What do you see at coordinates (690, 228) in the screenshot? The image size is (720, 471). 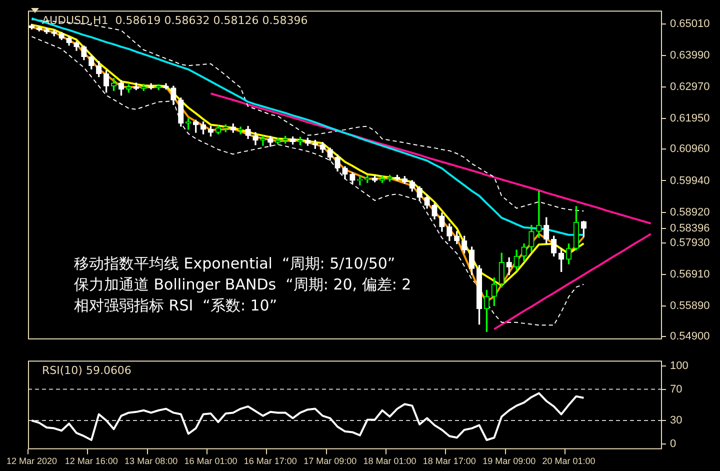 I see `y-tick-label: 0.58396` at bounding box center [690, 228].